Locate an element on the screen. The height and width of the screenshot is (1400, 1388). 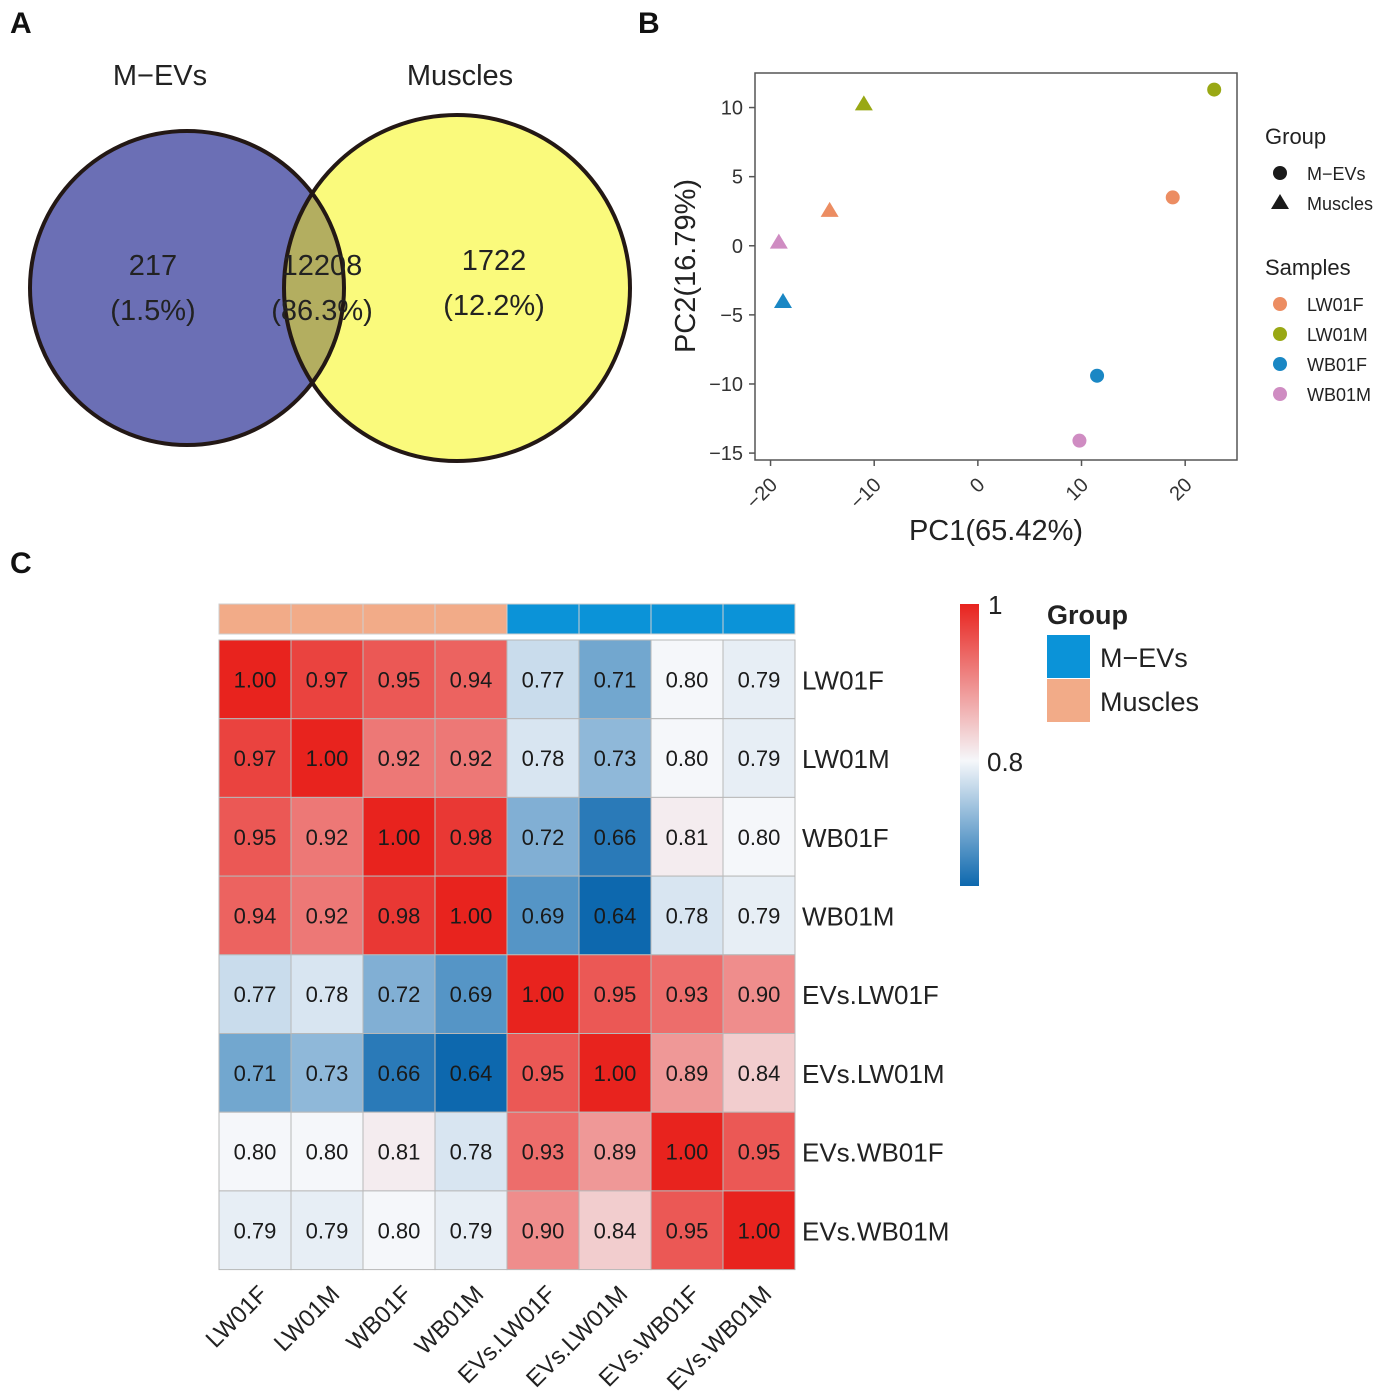
pca-point-muscles-wb01m is located at coordinates (778, 241).